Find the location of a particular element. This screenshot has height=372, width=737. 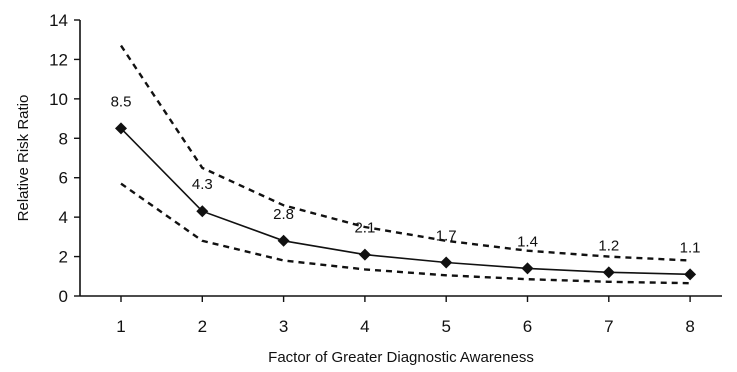

y-tick-label: 12 is located at coordinates (58, 59).